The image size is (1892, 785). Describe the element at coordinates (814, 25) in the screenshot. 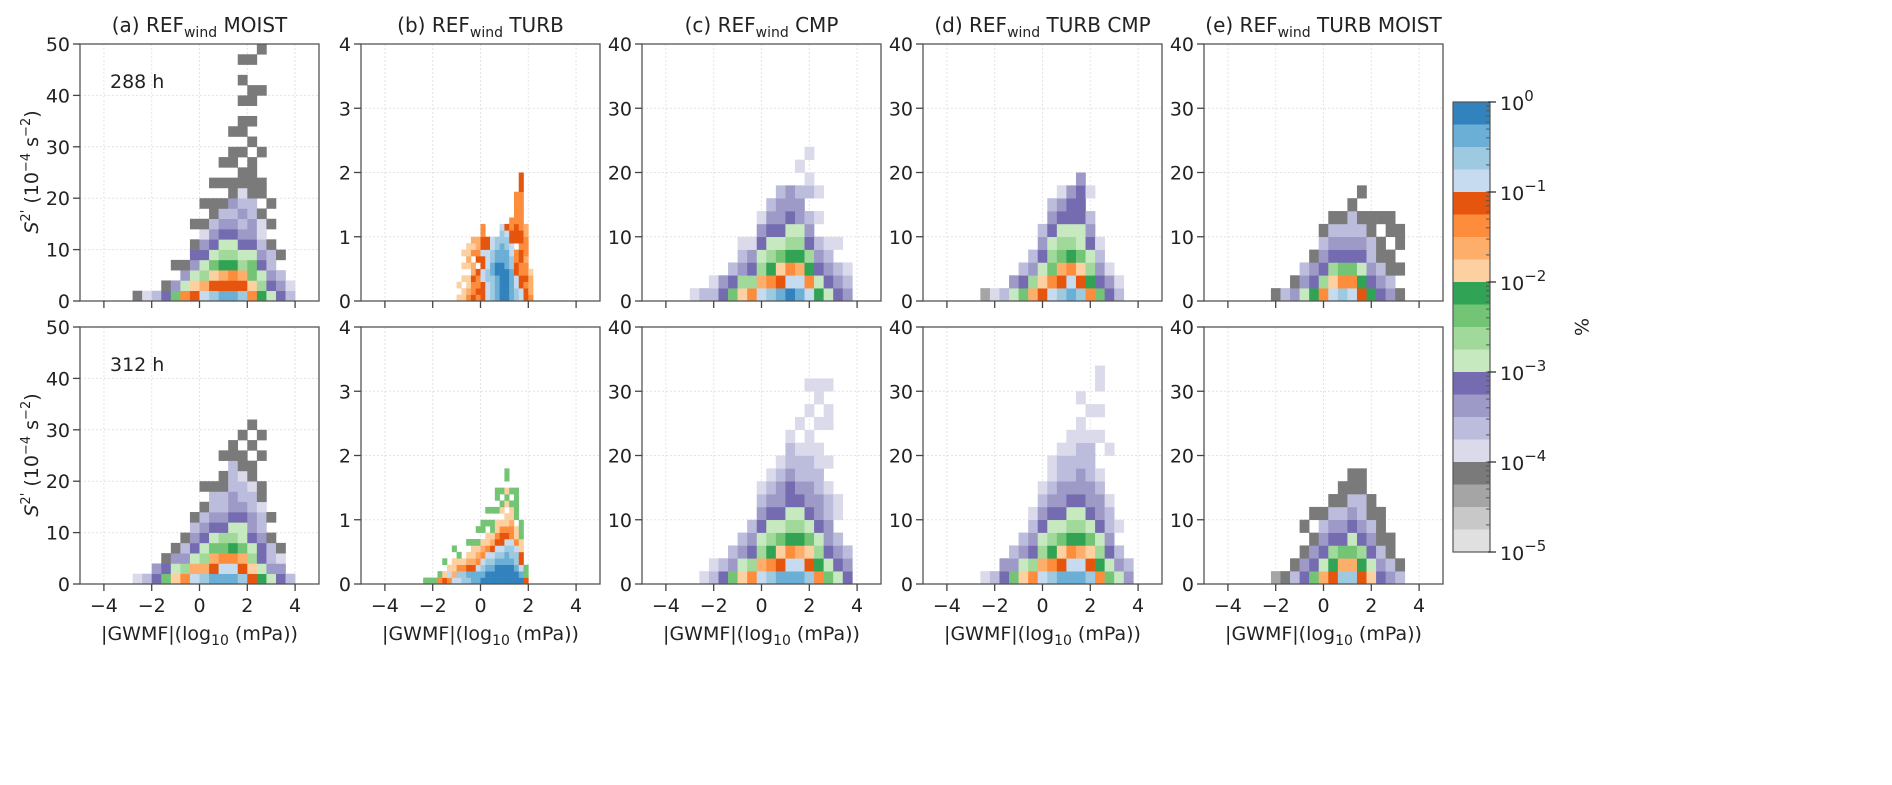

I see `panel-title-text: CMP` at that location.